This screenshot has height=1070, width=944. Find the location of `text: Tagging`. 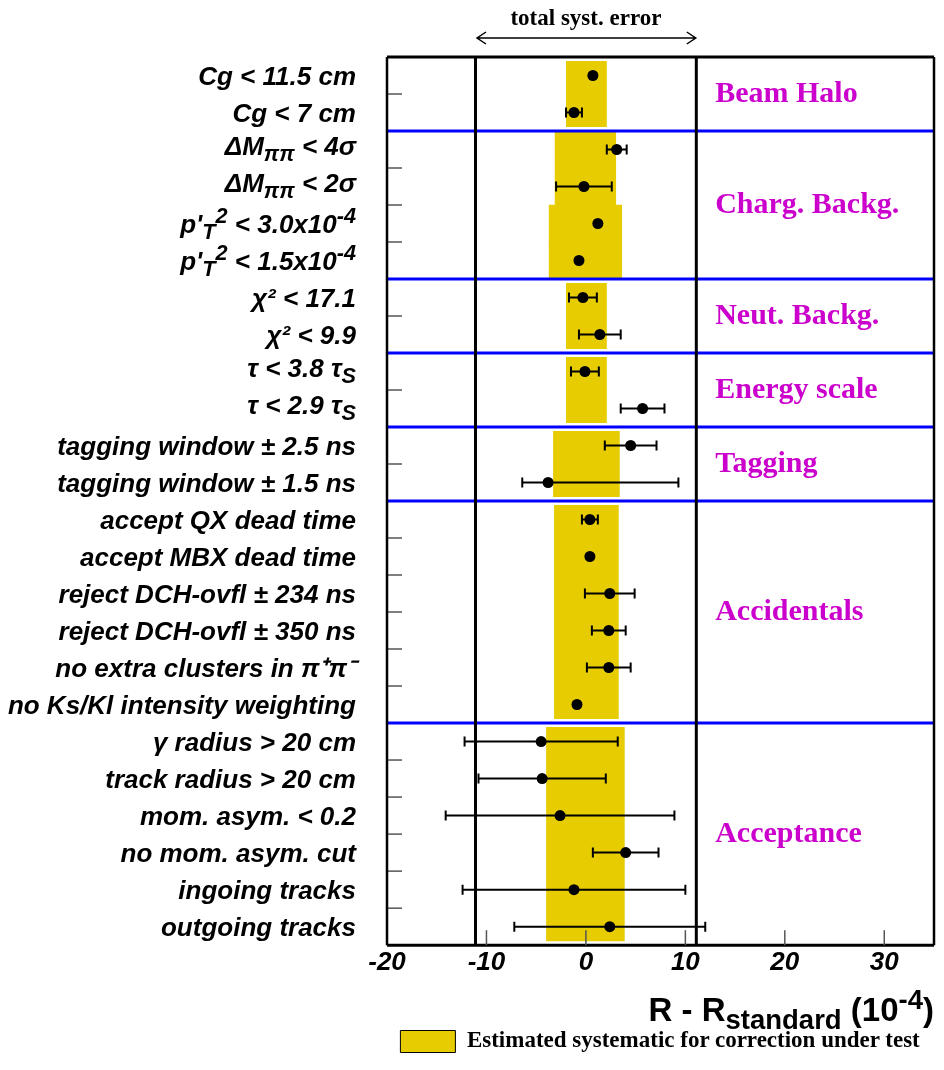

text: Tagging is located at coordinates (766, 461).